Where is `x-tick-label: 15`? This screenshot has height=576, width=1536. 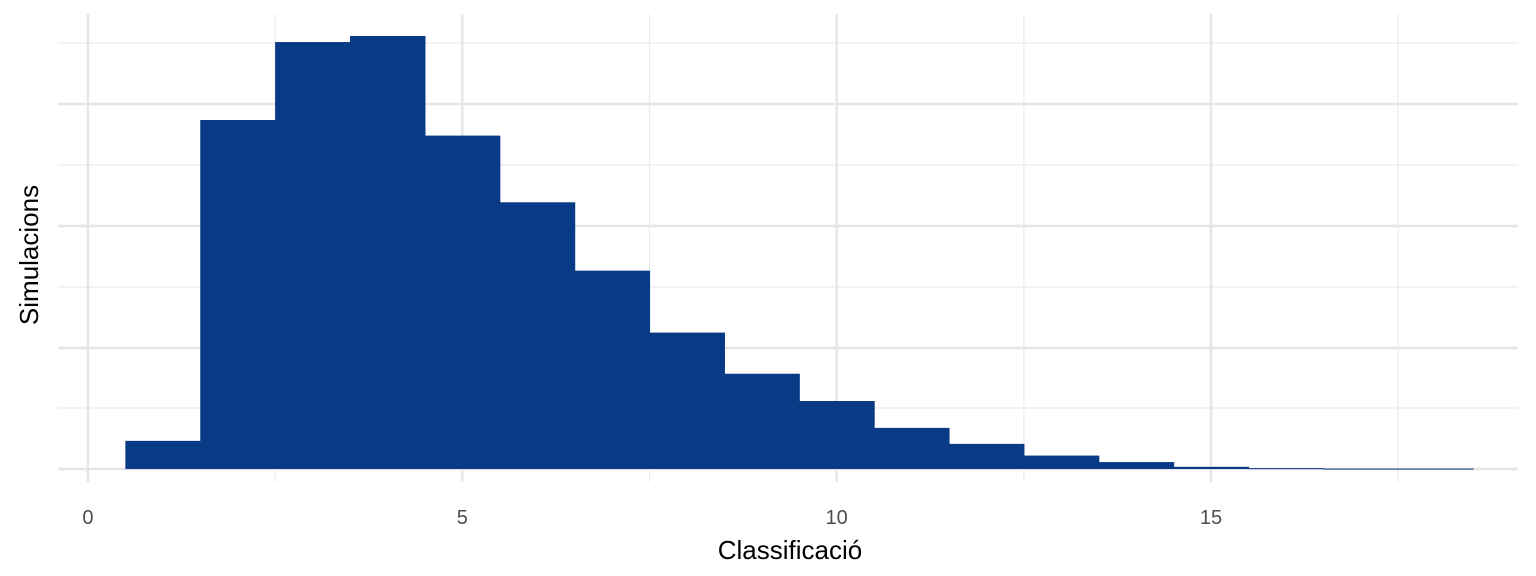
x-tick-label: 15 is located at coordinates (1211, 518).